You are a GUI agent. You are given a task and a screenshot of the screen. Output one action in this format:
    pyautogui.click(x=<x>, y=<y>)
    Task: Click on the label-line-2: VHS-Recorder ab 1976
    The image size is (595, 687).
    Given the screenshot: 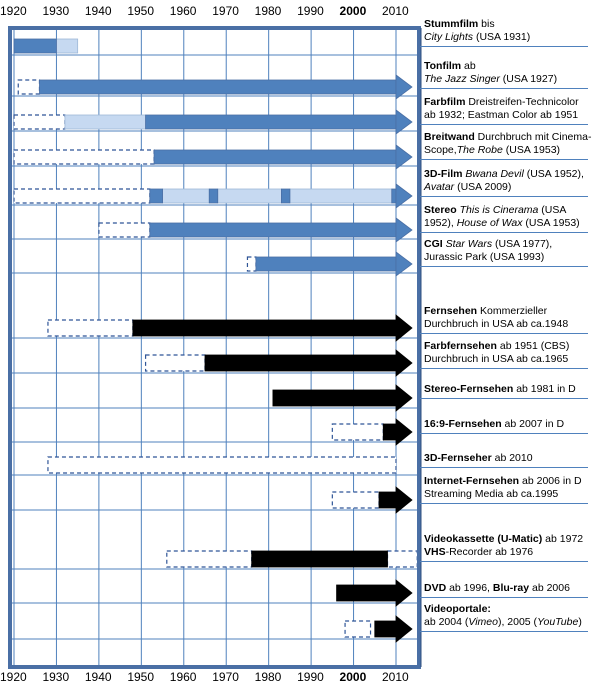 What is the action you would take?
    pyautogui.click(x=479, y=552)
    